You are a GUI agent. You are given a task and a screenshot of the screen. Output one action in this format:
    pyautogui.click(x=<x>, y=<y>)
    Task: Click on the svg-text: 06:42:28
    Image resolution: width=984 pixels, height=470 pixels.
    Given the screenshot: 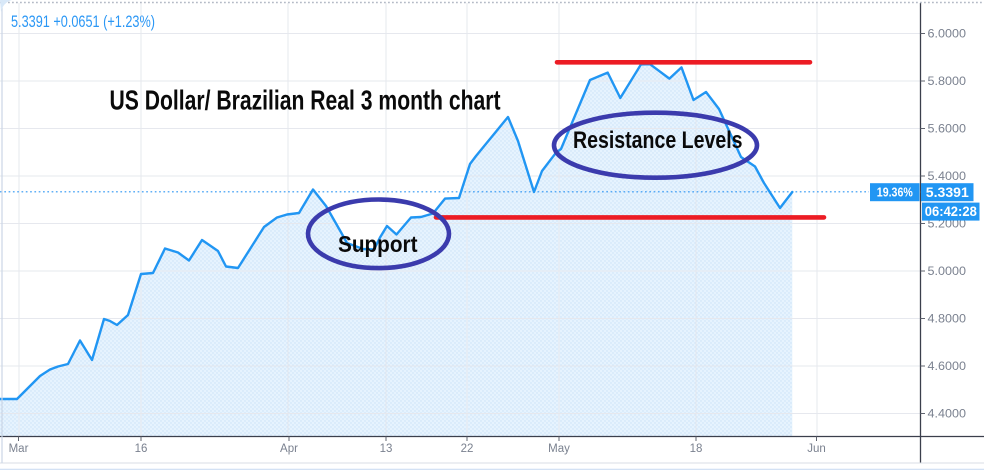 What is the action you would take?
    pyautogui.click(x=951, y=211)
    